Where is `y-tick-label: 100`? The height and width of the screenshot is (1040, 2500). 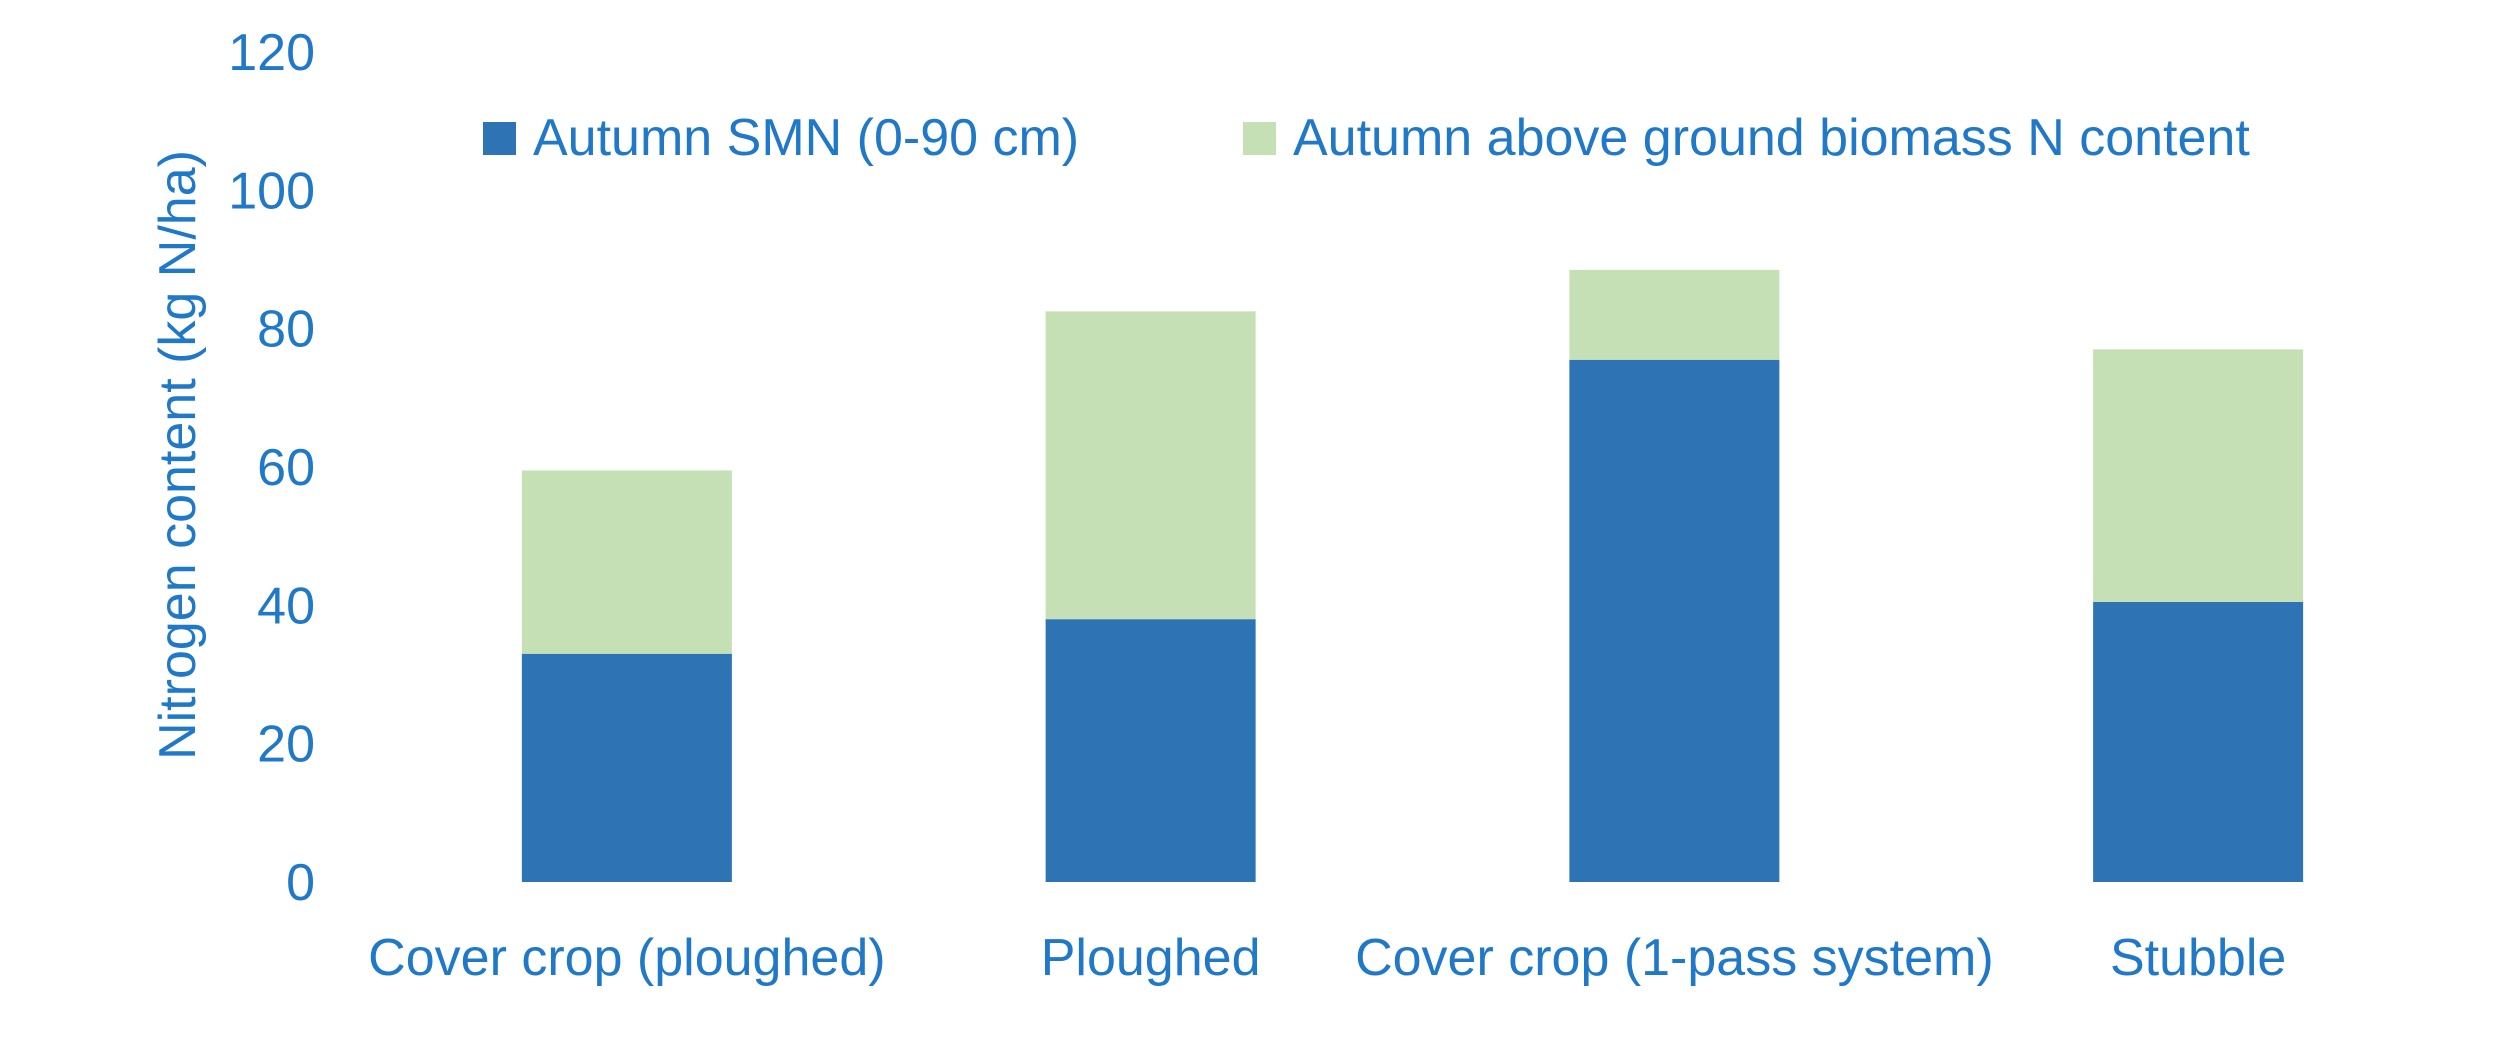 y-tick-label: 100 is located at coordinates (271, 191).